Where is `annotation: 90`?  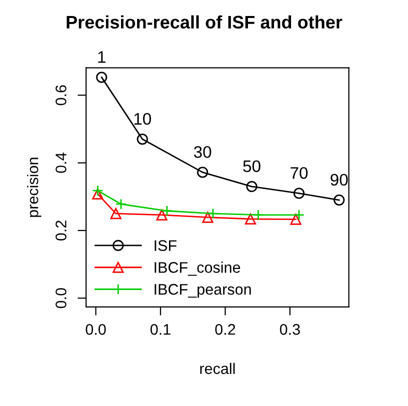
annotation: 90 is located at coordinates (339, 180).